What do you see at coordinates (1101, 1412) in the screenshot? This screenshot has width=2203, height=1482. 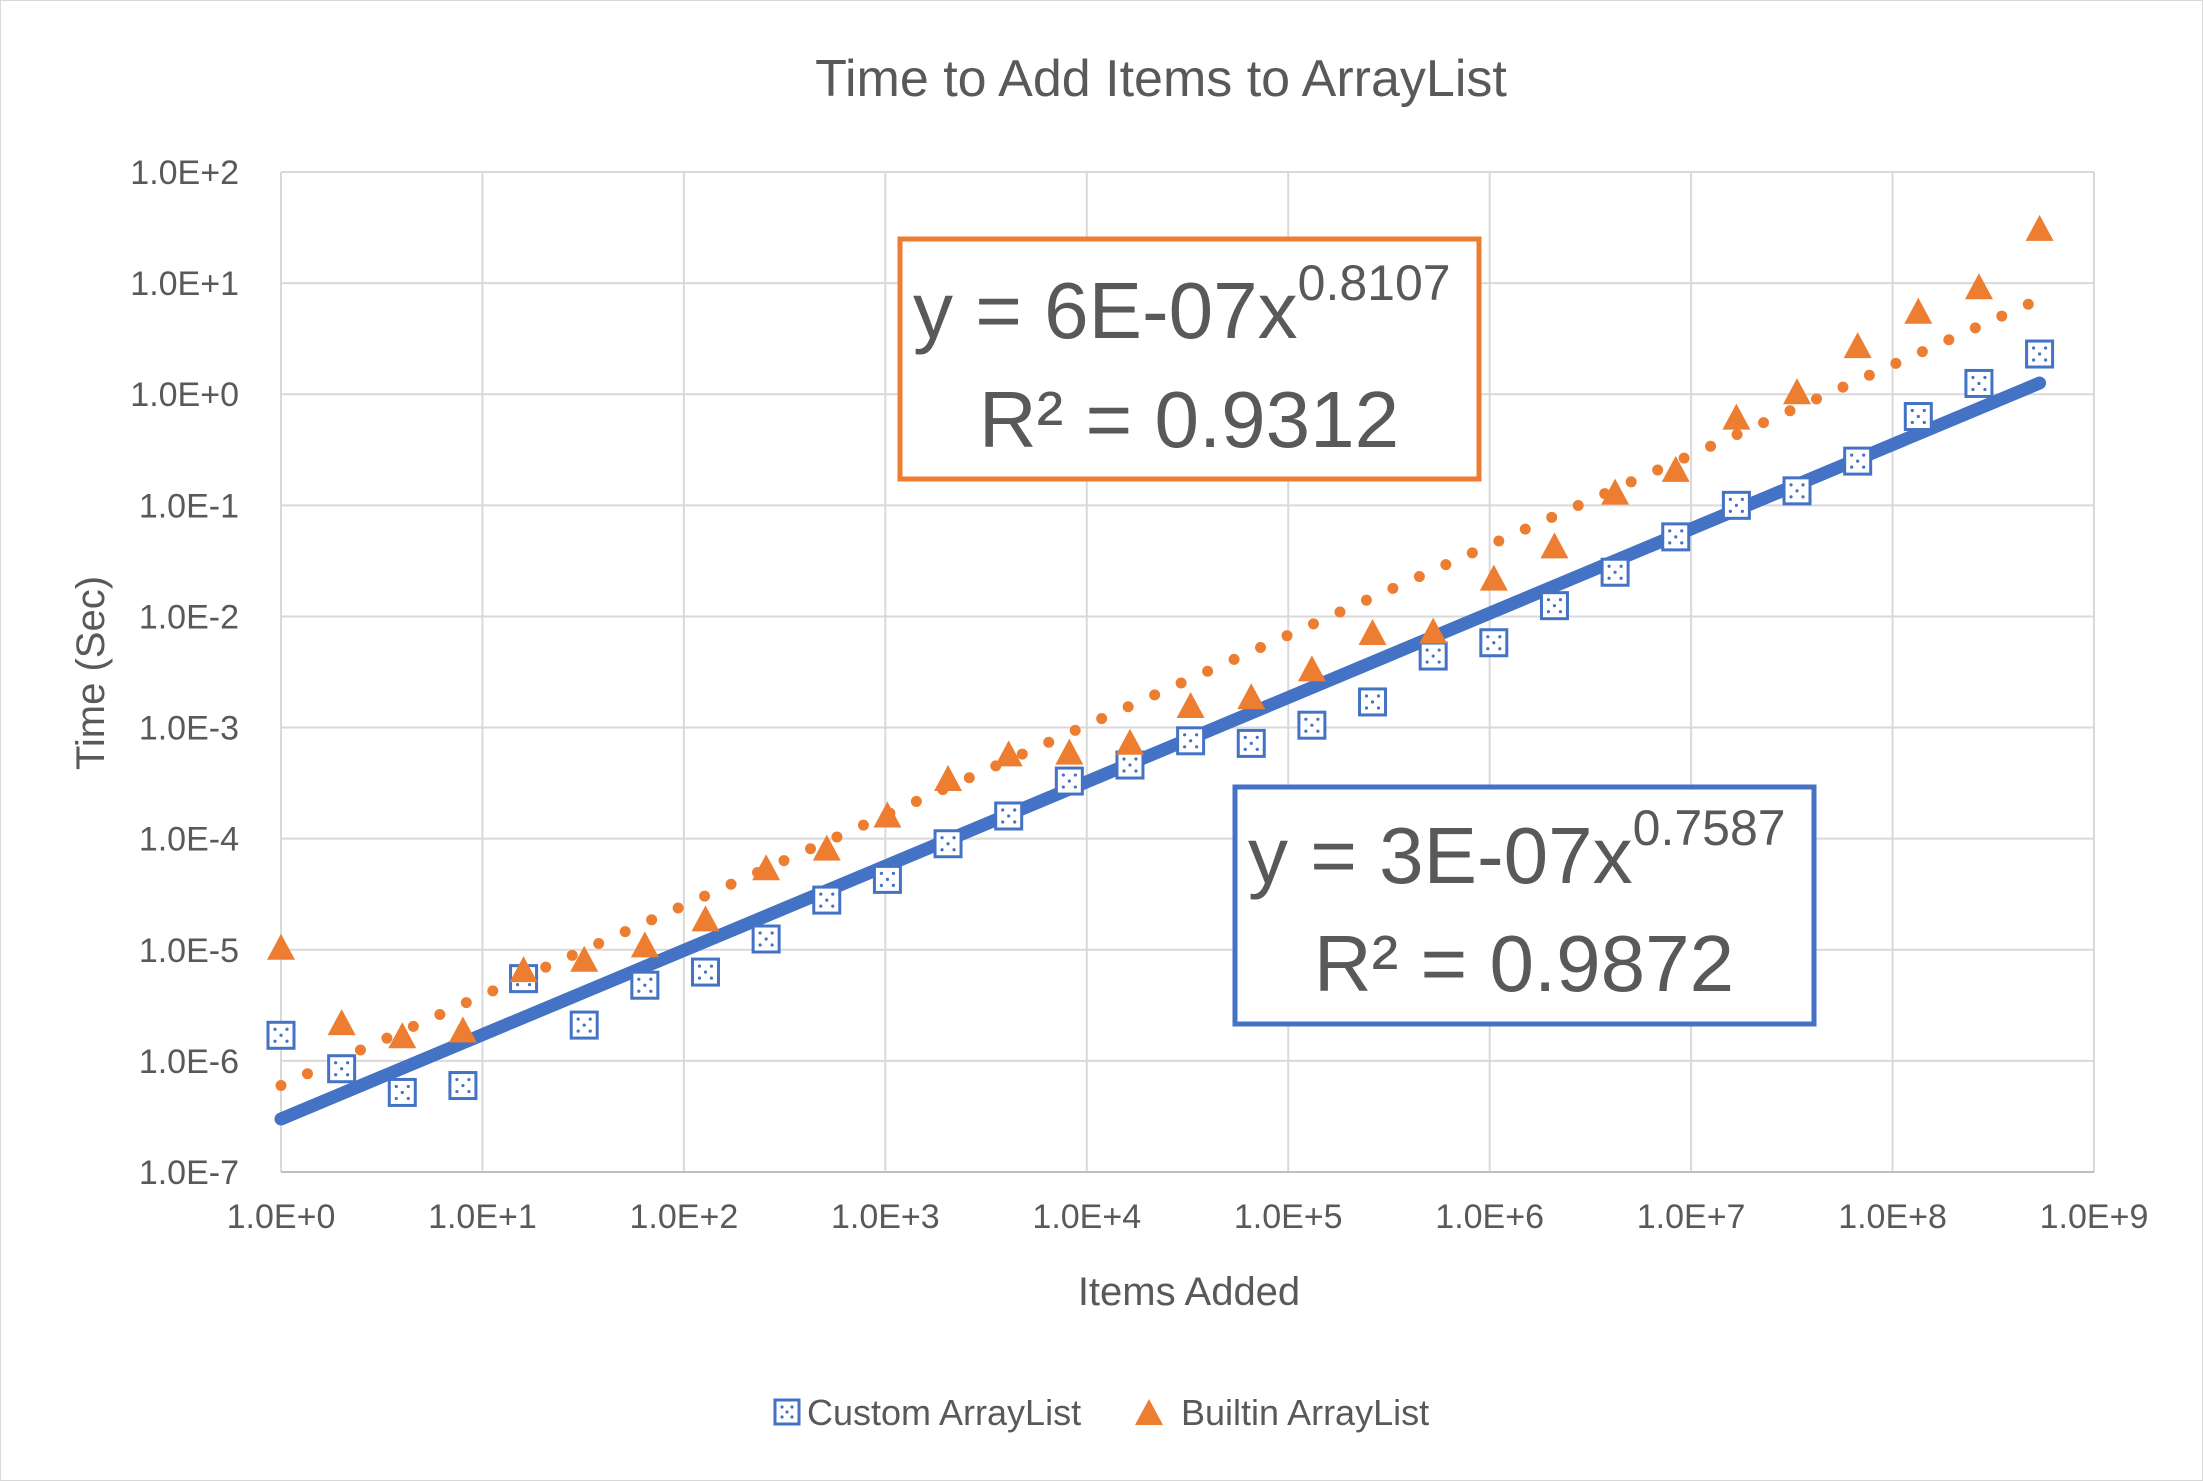 I see `legend: Custom ArrayList Builtin ArrayList` at bounding box center [1101, 1412].